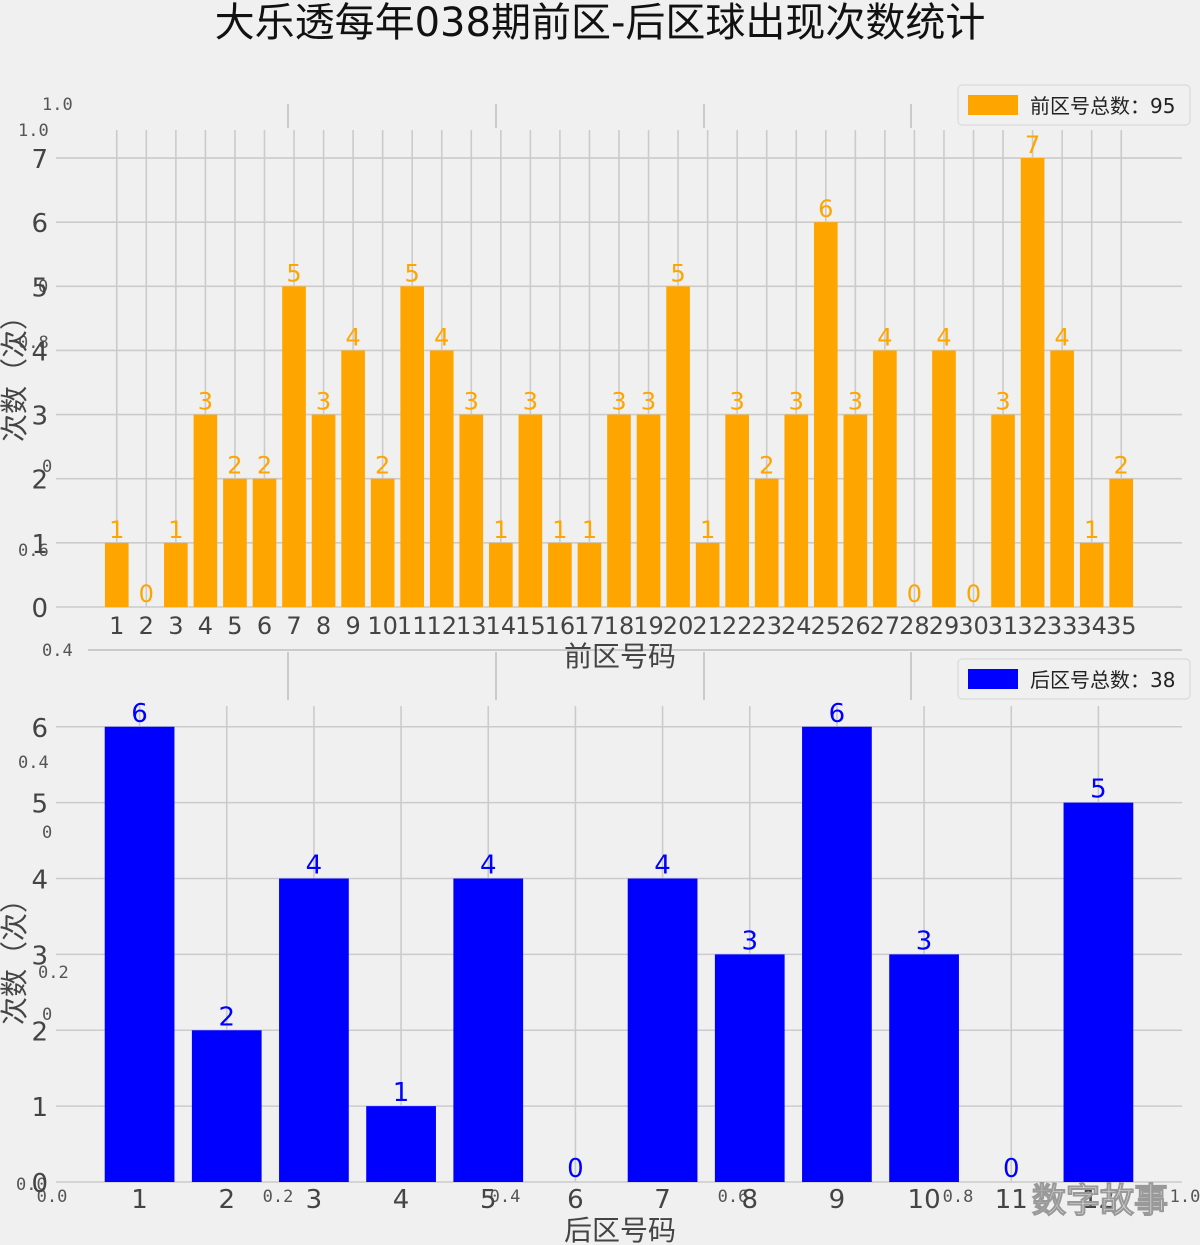  I want to click on x-tick-label: 6, so click(575, 1200).